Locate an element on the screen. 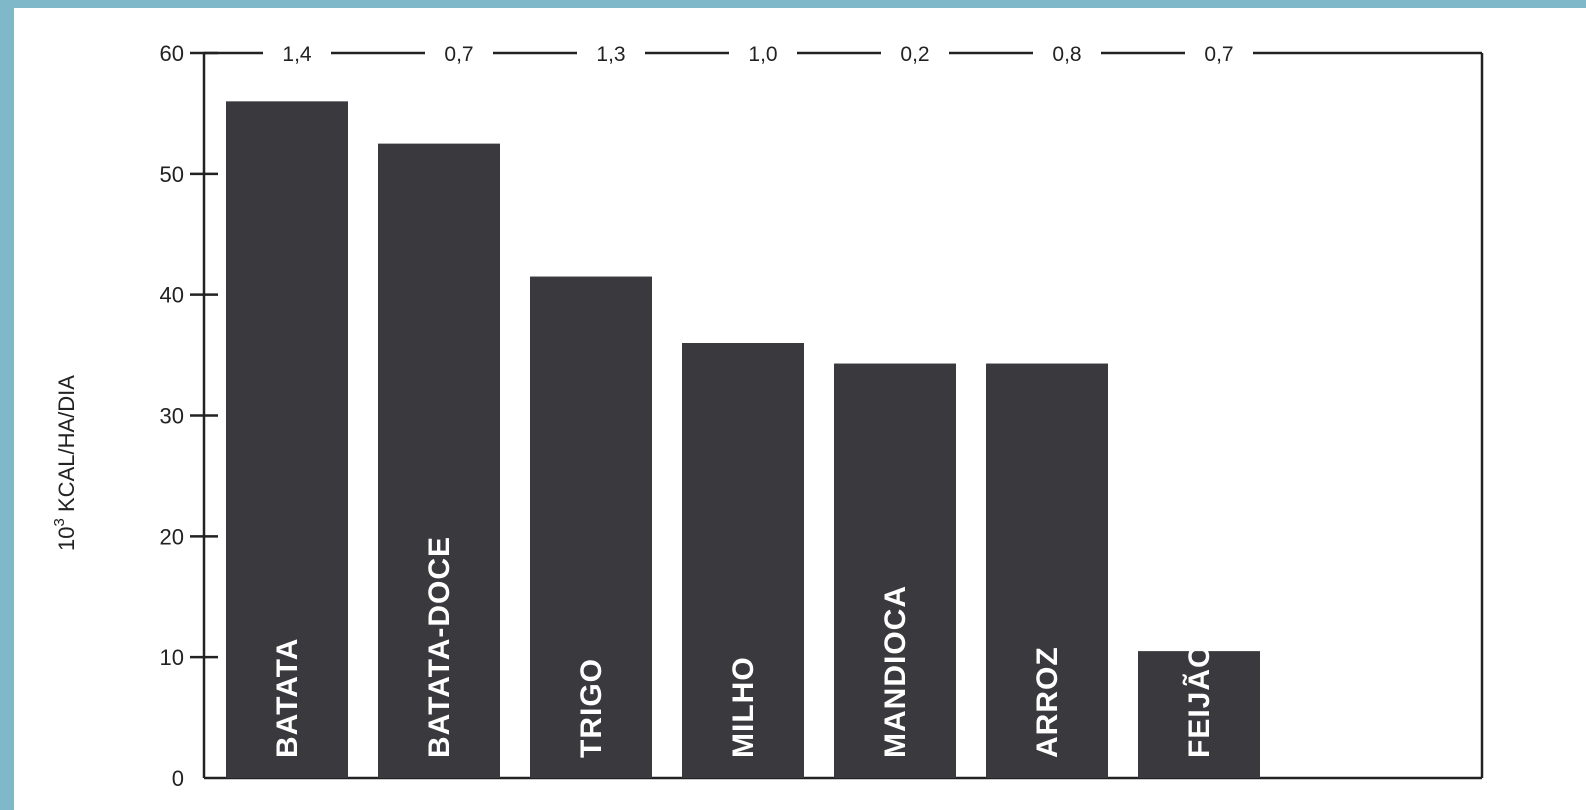 The height and width of the screenshot is (810, 1586). bar-category-label: BATATA-DOCE is located at coordinates (439, 647).